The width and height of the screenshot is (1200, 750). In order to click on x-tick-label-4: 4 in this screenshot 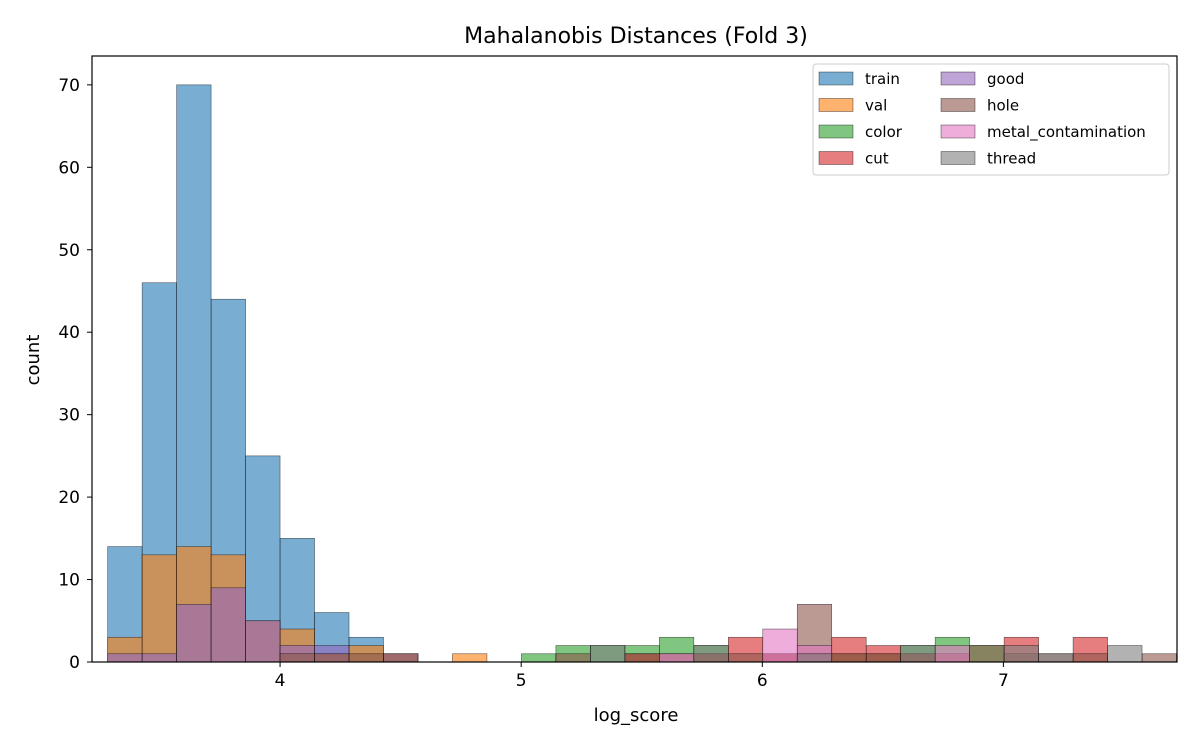, I will do `click(280, 681)`.